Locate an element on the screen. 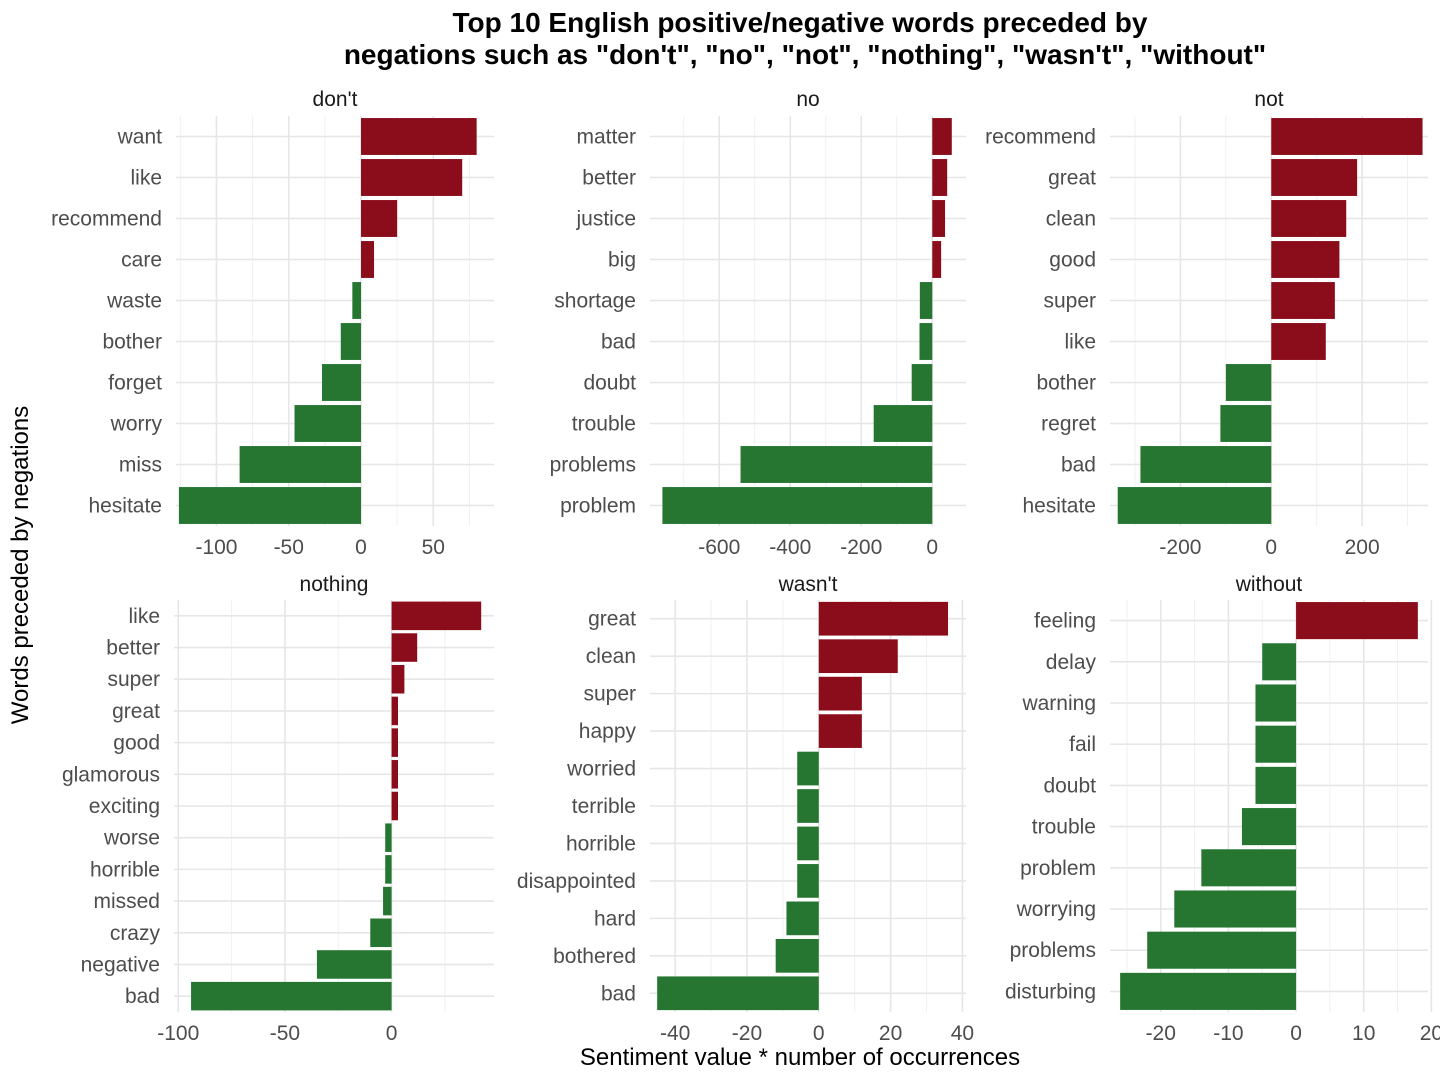 Image resolution: width=1440 pixels, height=1080 pixels. bar-care is located at coordinates (368, 259).